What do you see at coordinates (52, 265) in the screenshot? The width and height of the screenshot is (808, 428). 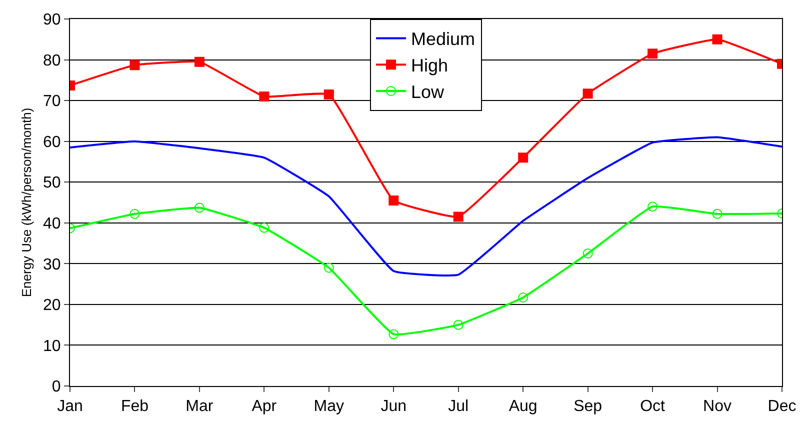 I see `y-tick-label: 30` at bounding box center [52, 265].